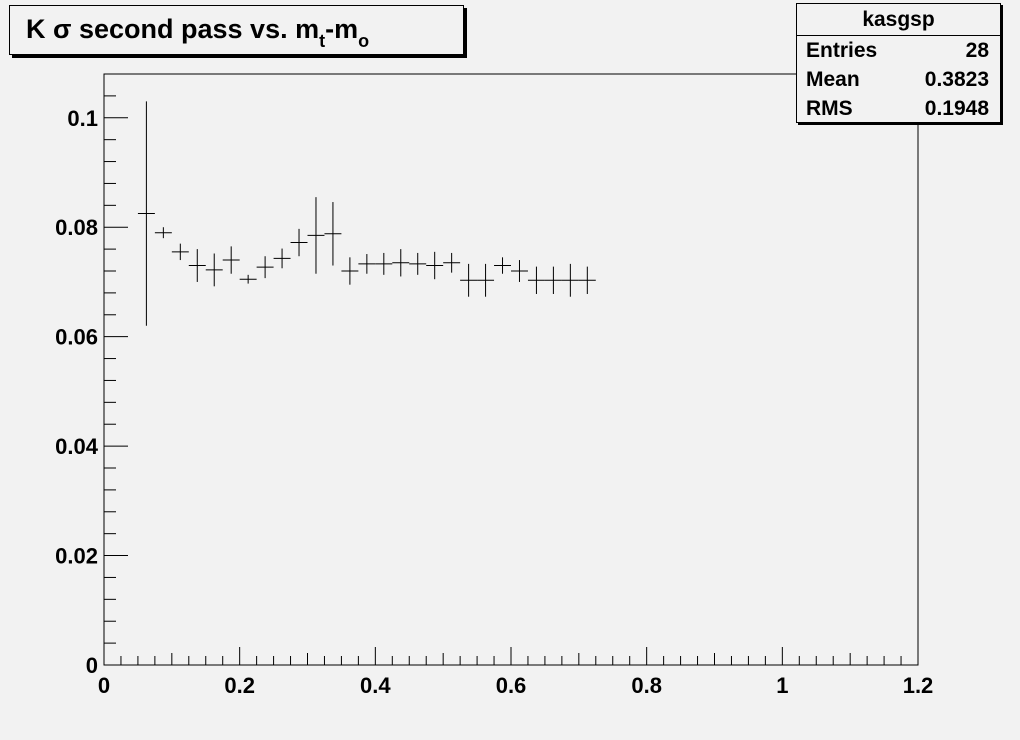  What do you see at coordinates (829, 108) in the screenshot?
I see `stats-rms-label: RMS` at bounding box center [829, 108].